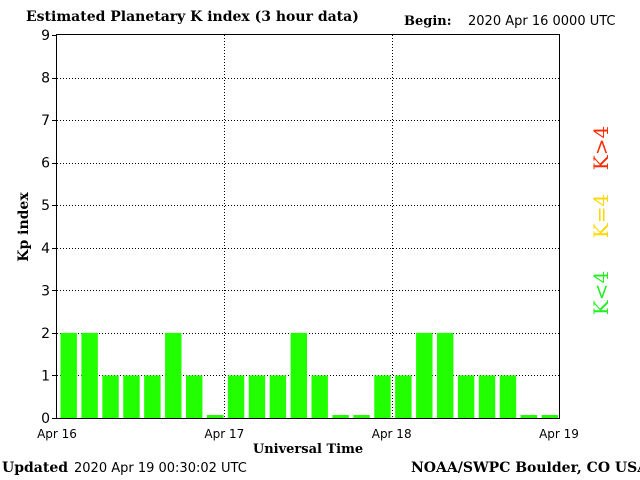 The height and width of the screenshot is (480, 640). Describe the element at coordinates (57, 434) in the screenshot. I see `x-tick-label: Apr 16` at that location.